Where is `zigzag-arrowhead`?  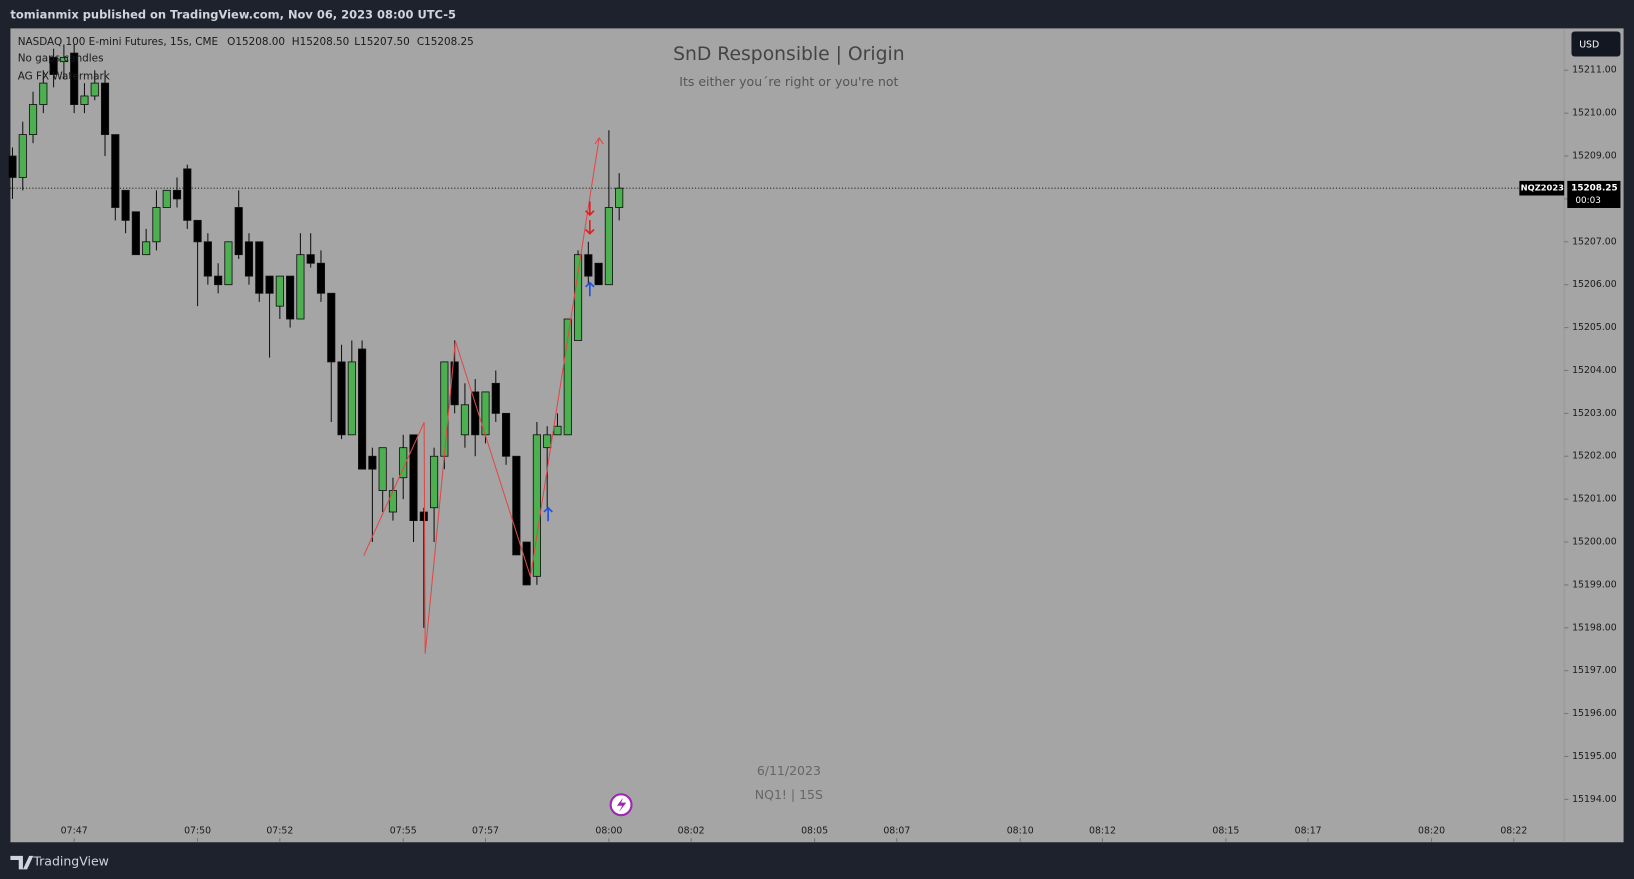 zigzag-arrowhead is located at coordinates (599, 140).